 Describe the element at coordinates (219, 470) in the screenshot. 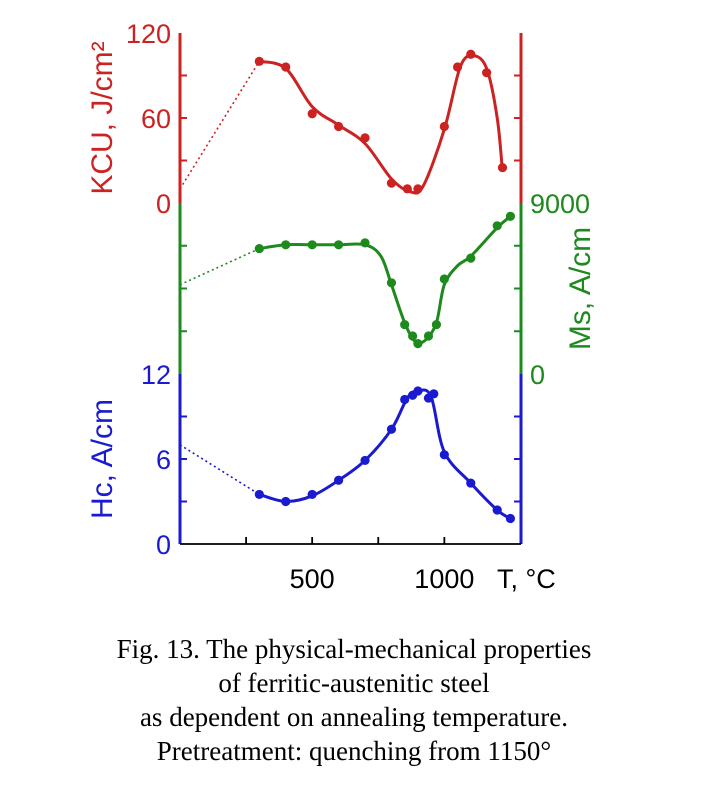

I see `hc-extrapolation-line` at that location.